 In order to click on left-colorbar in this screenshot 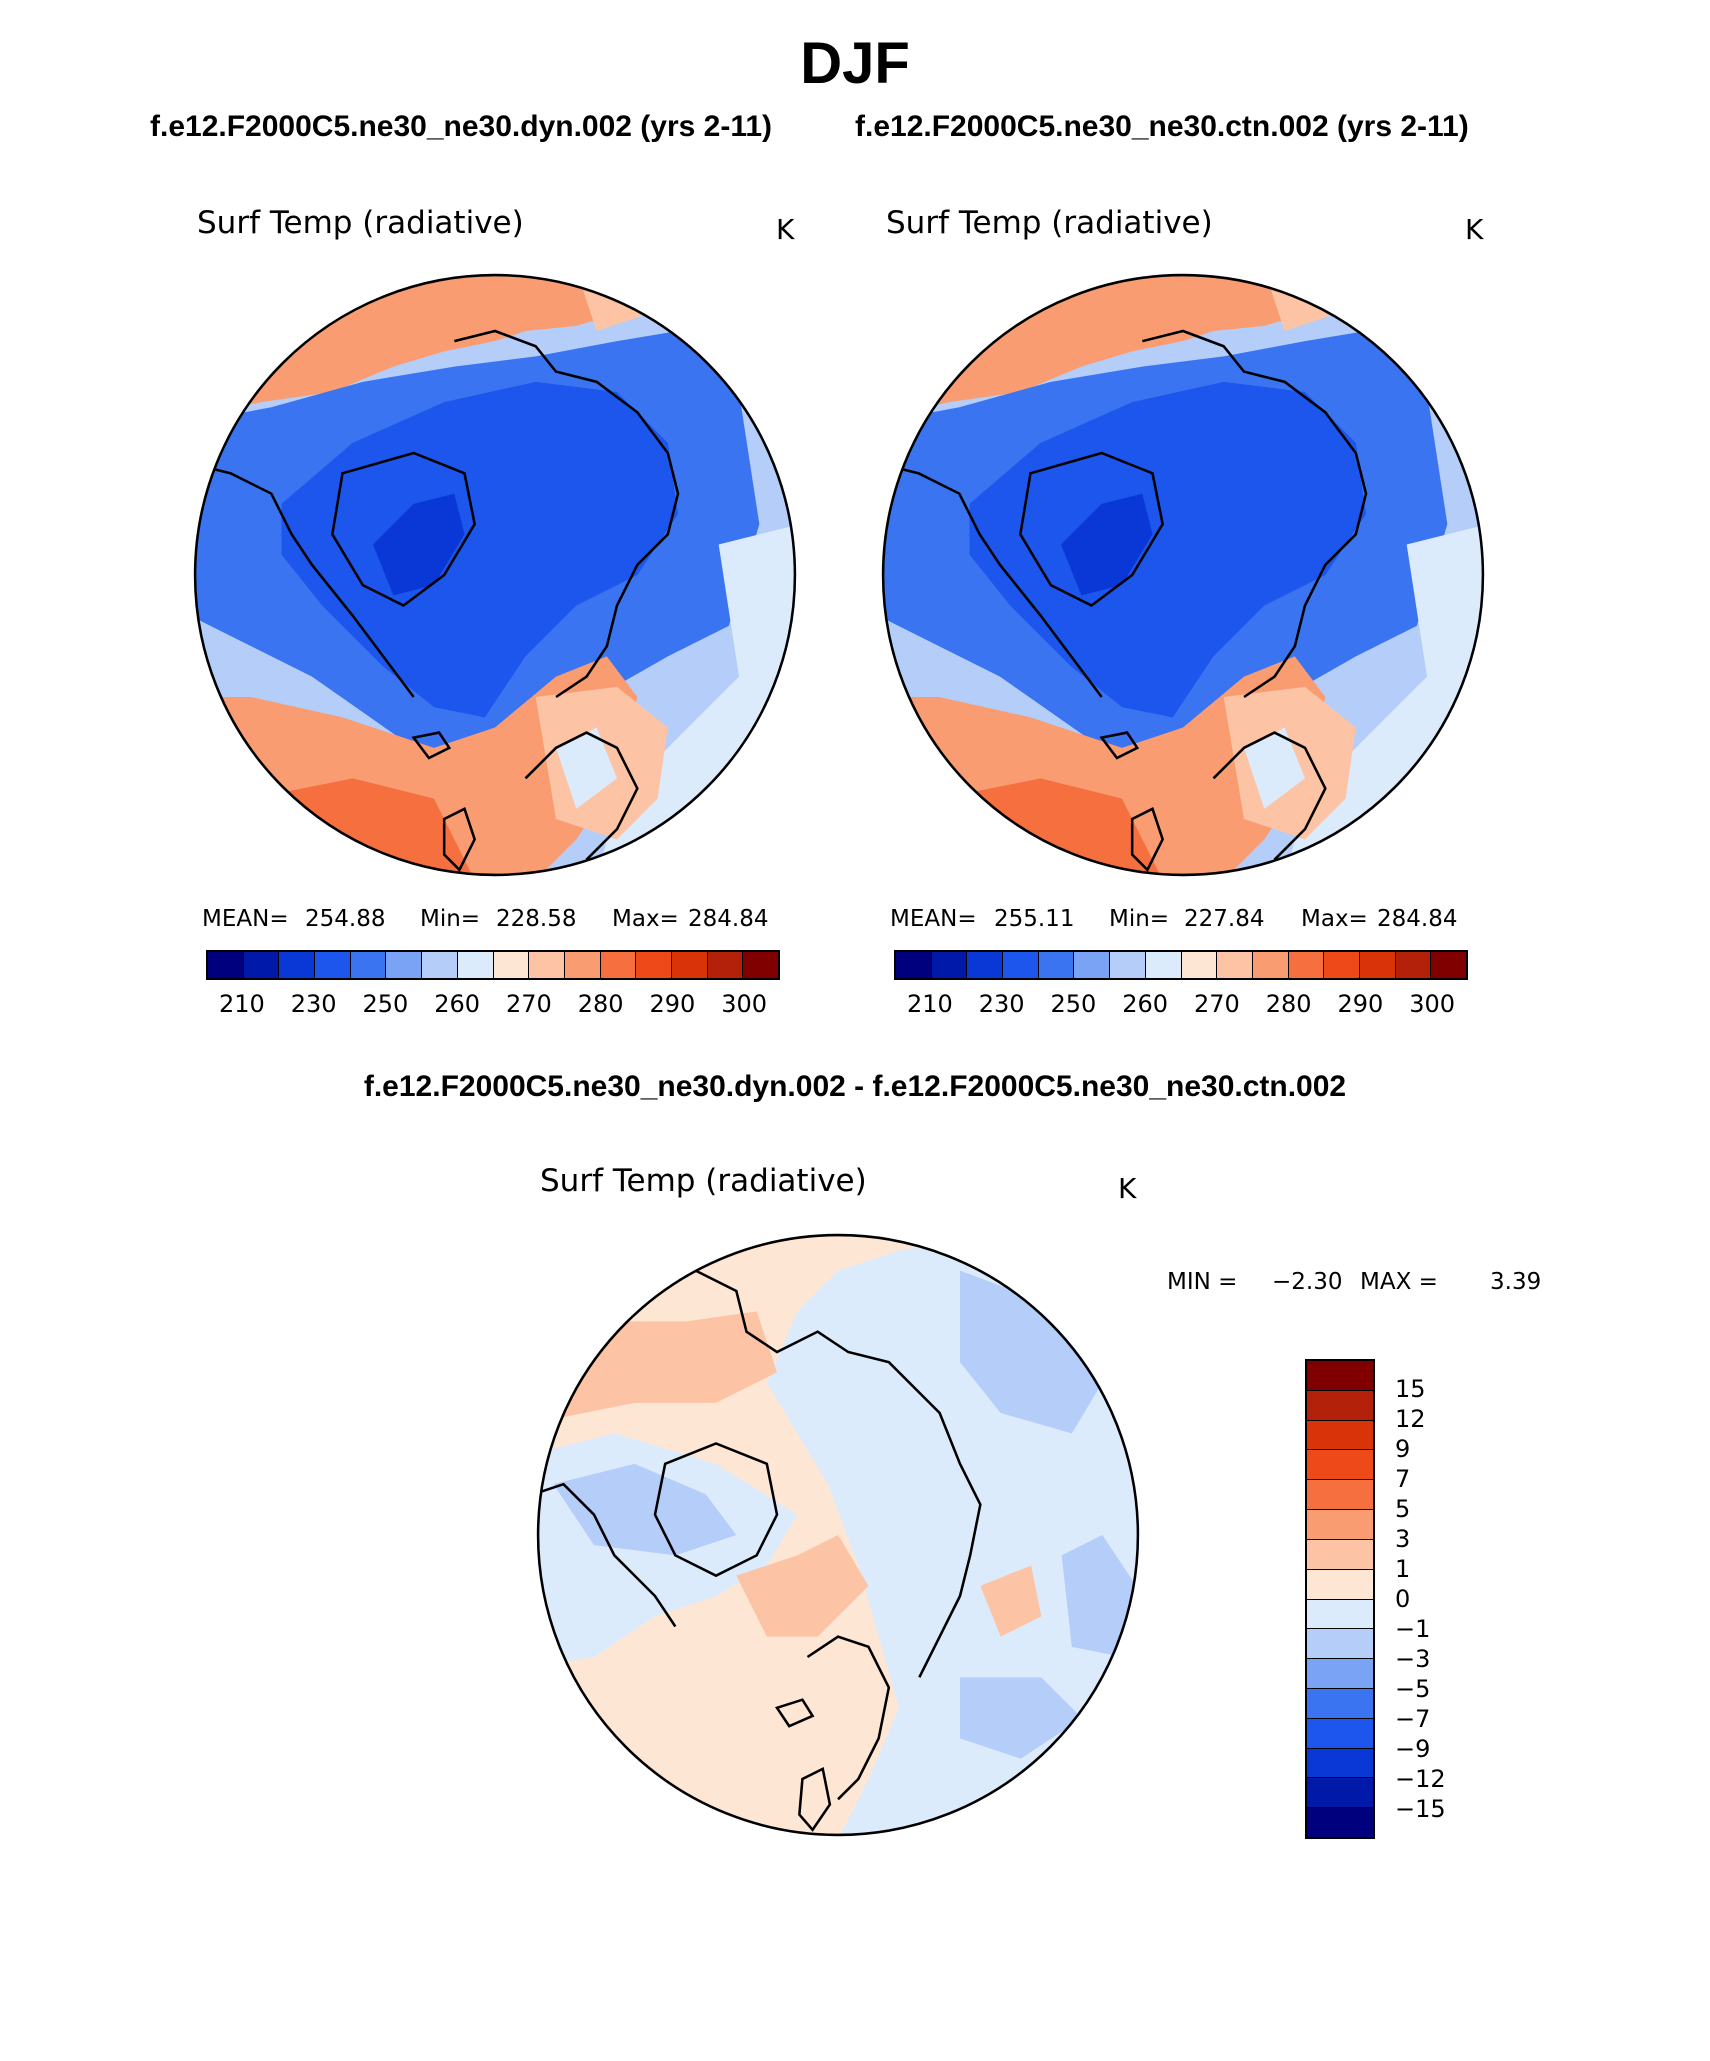, I will do `click(493, 965)`.